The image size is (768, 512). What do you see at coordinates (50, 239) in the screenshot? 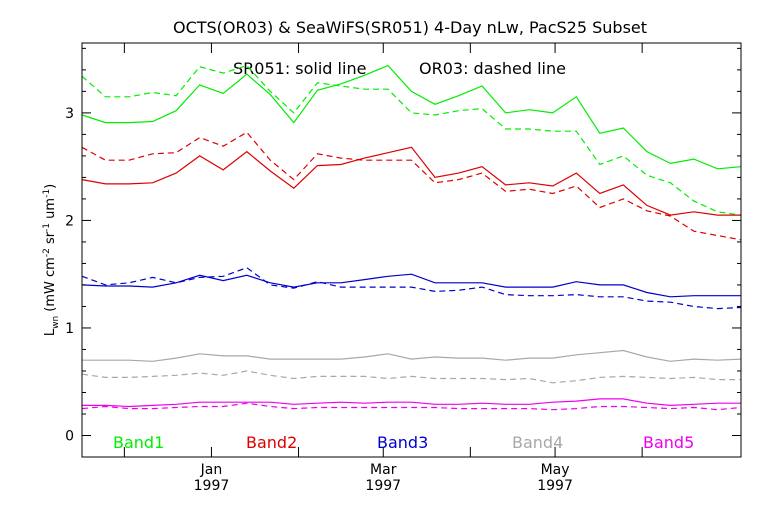
I see `y-label-sr: sr` at bounding box center [50, 239].